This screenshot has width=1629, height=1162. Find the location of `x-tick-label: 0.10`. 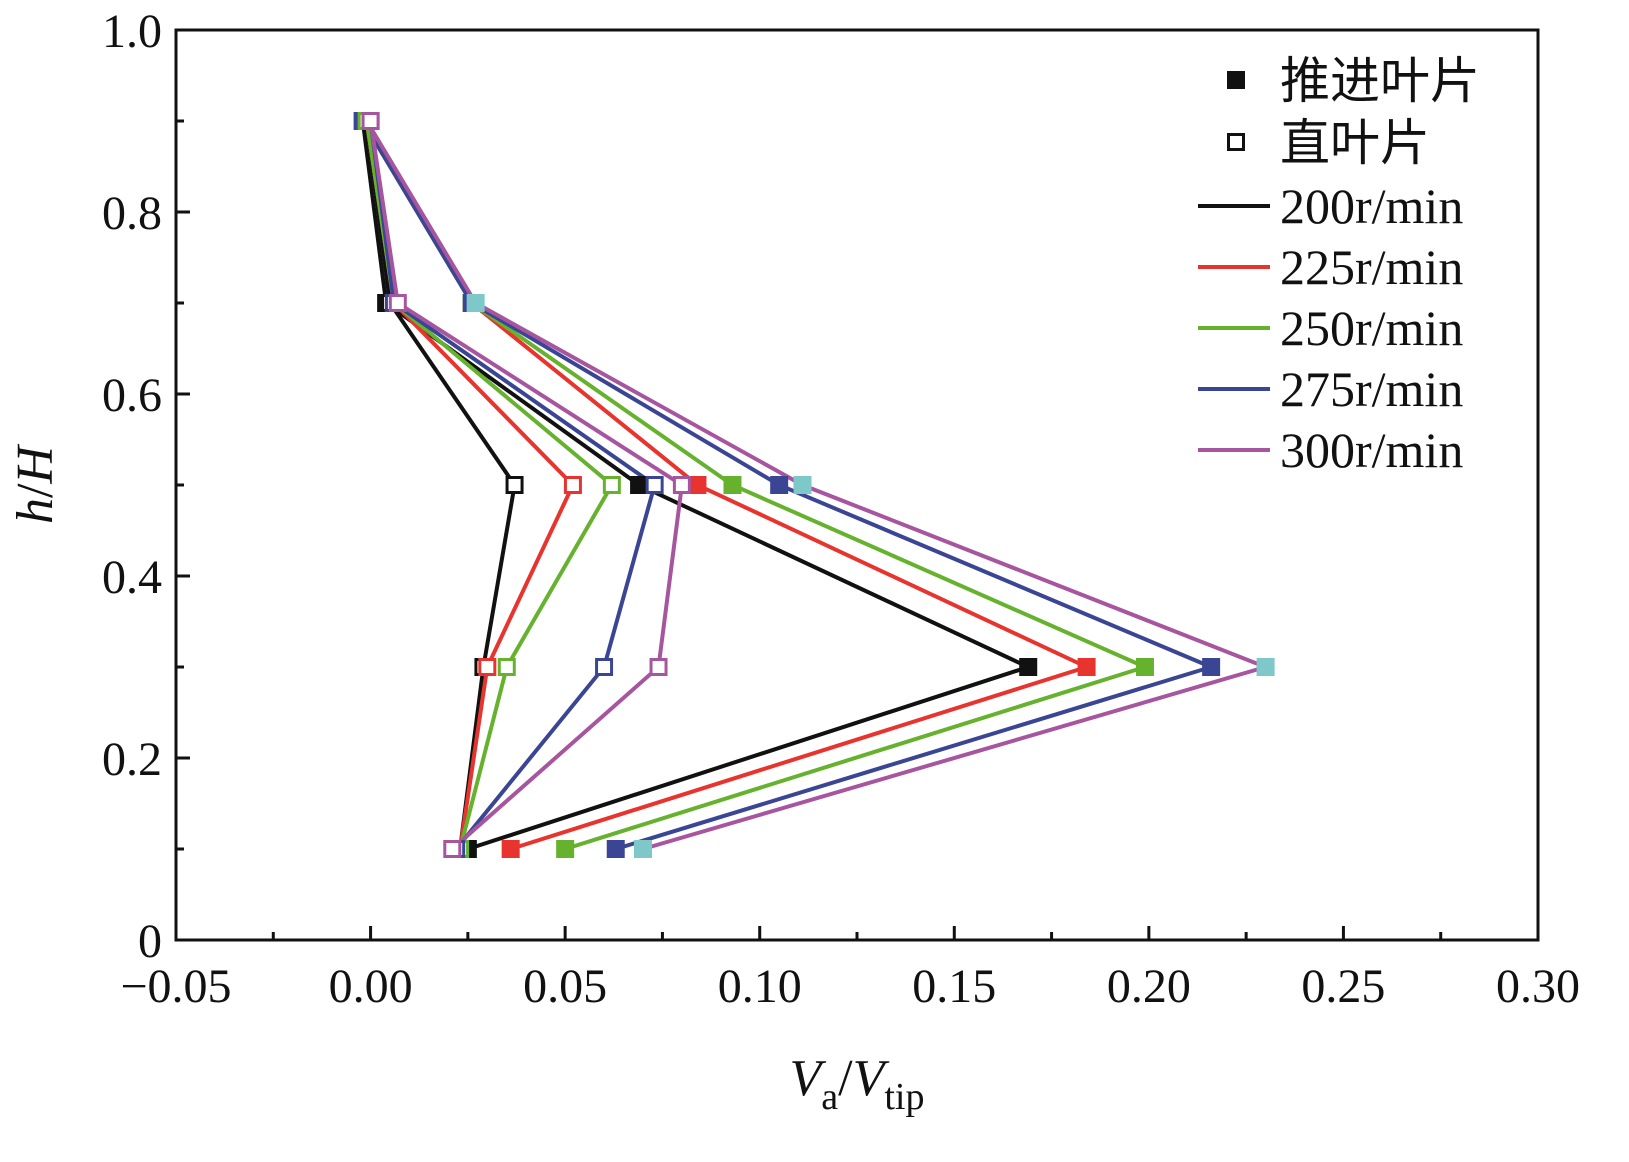

x-tick-label: 0.10 is located at coordinates (760, 986).